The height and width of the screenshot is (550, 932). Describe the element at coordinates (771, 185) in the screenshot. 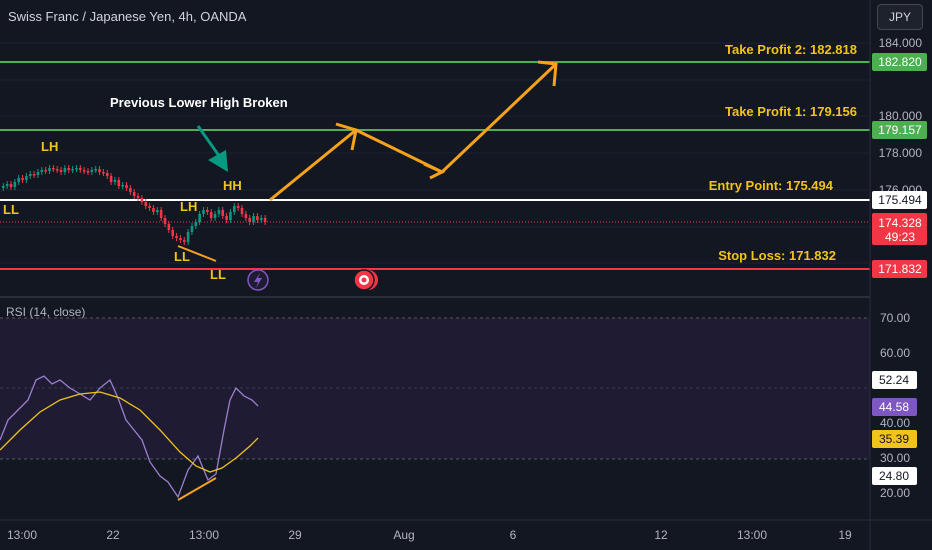

I see `entry-label: Entry Point: 175.494` at that location.